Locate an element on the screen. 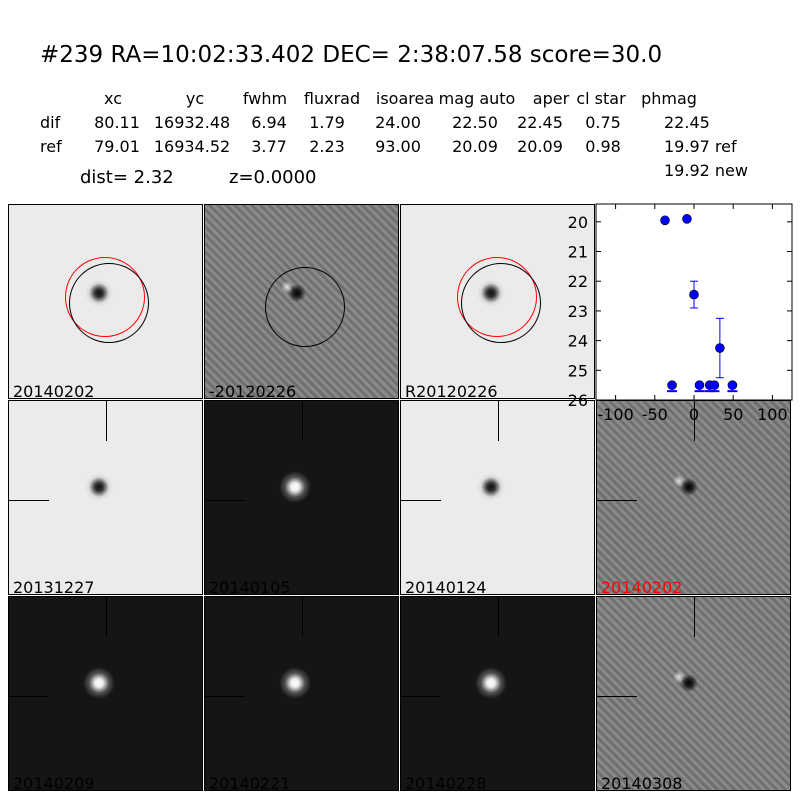 The image size is (800, 800). table-cell: 6.94 is located at coordinates (269, 122).